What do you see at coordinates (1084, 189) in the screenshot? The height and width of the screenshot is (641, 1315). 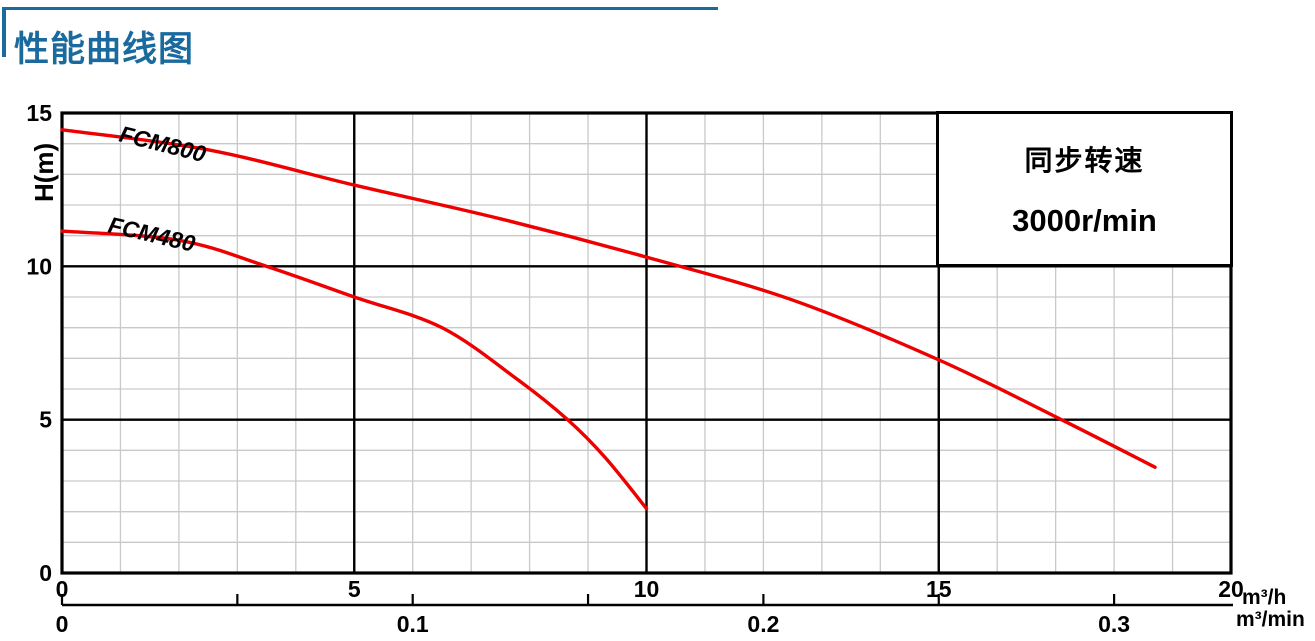 I see `sync-speed-annotation: 同步转速 3000r/min` at bounding box center [1084, 189].